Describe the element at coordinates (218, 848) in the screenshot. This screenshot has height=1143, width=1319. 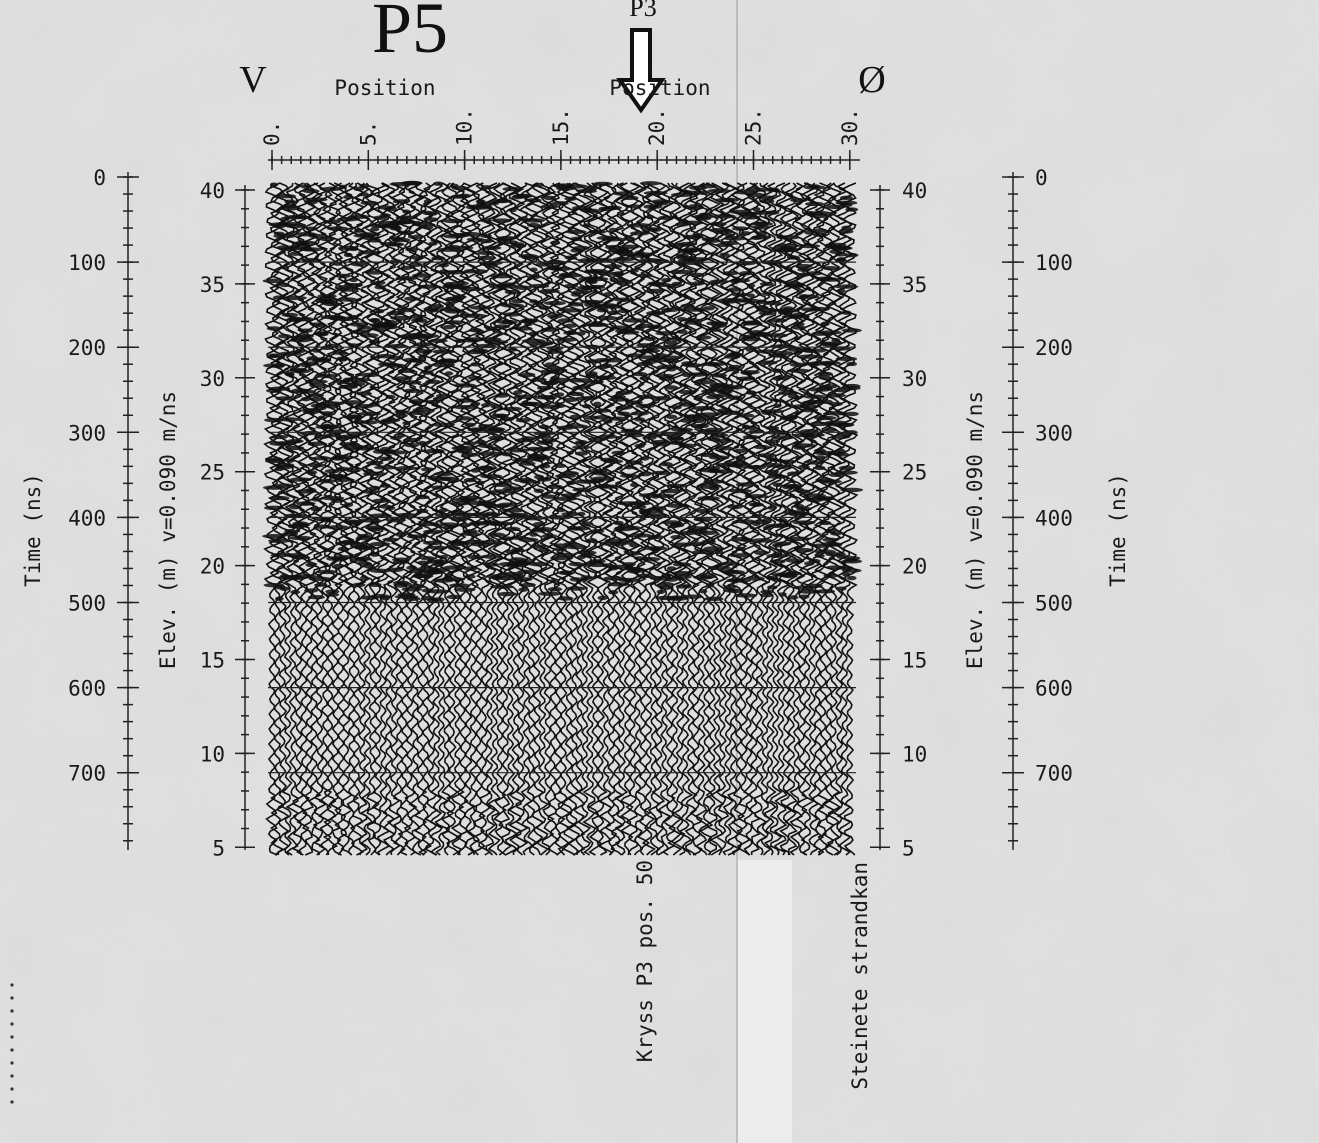
I see `elevation-tick-label: 5` at that location.